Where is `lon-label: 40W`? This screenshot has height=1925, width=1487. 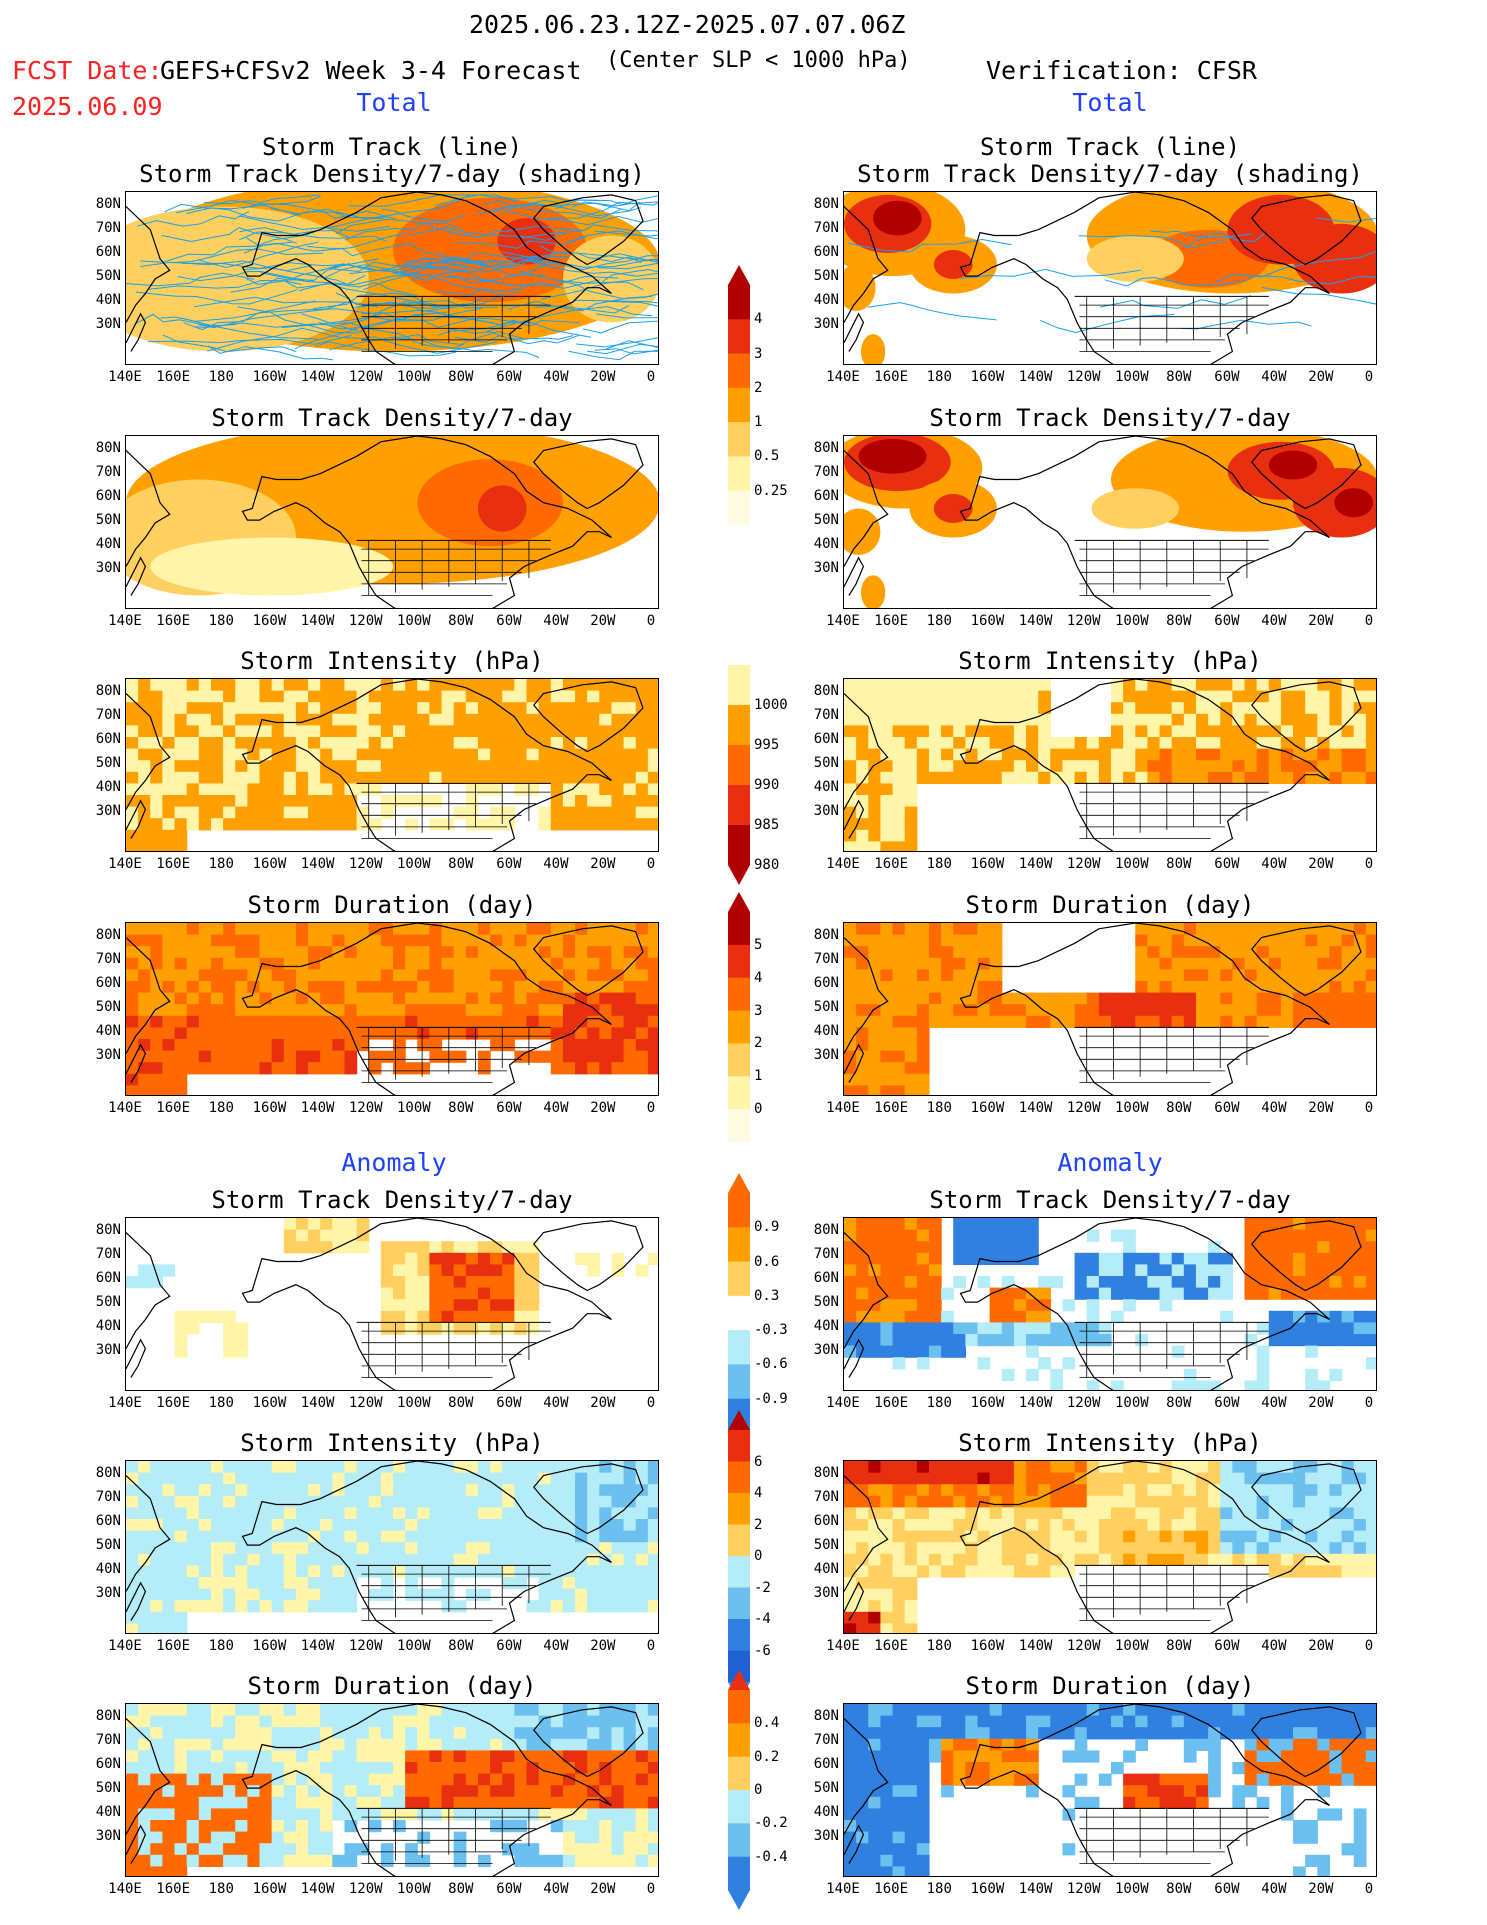
lon-label: 40W is located at coordinates (1274, 864).